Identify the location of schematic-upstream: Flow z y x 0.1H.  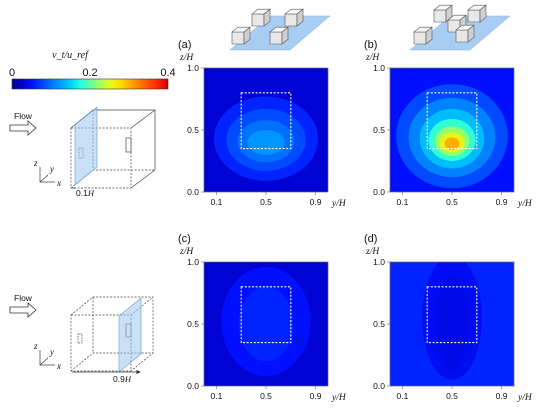
(82, 152).